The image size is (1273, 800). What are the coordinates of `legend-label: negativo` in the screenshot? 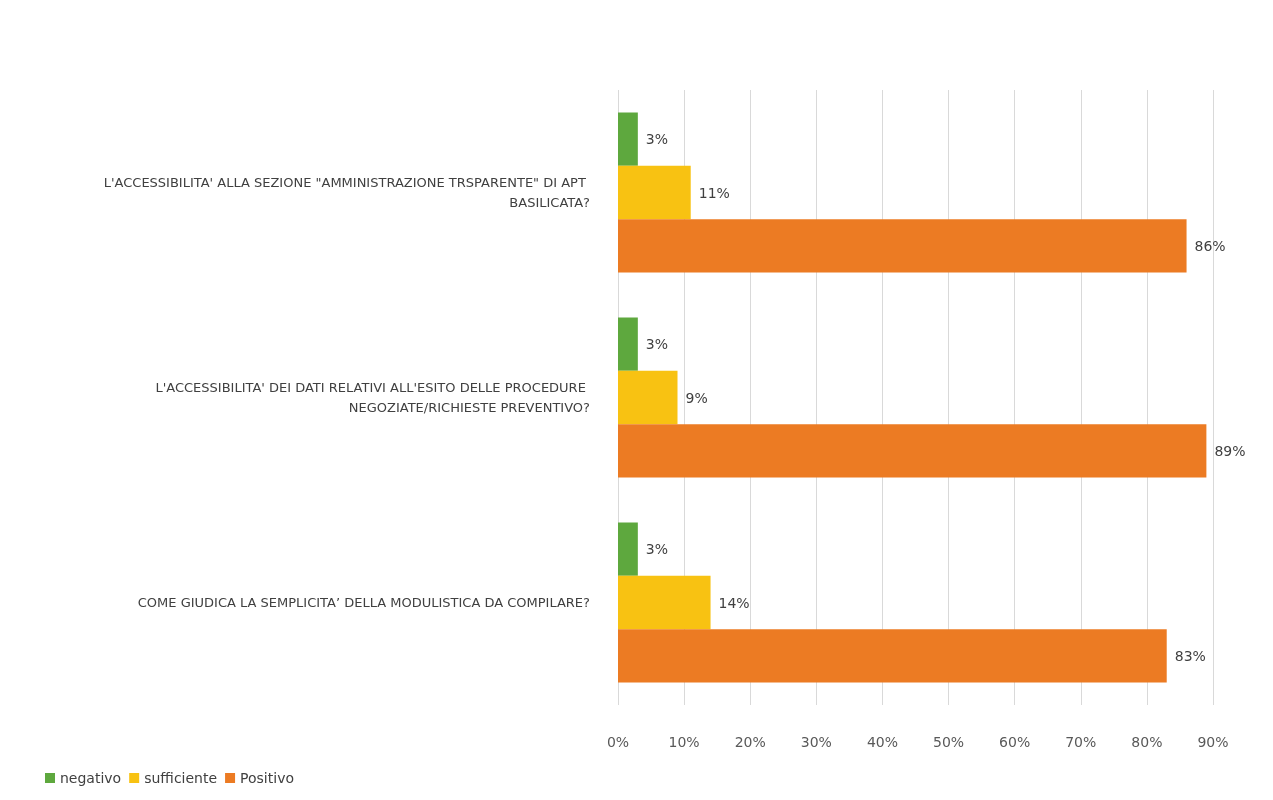 It's located at (91, 778).